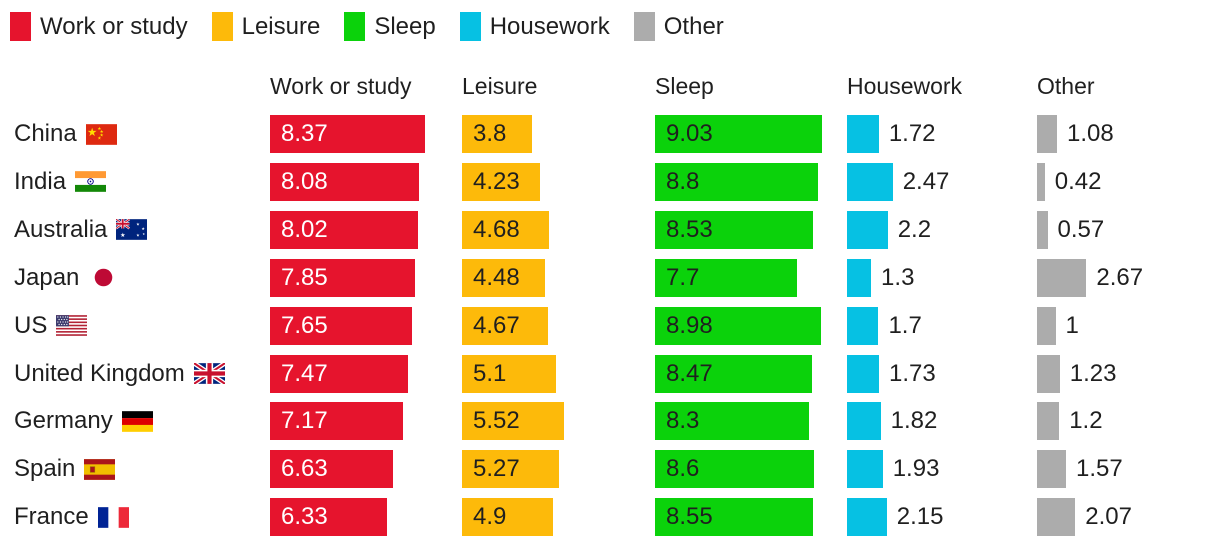  I want to click on bar-leisure: 4.67, so click(505, 325).